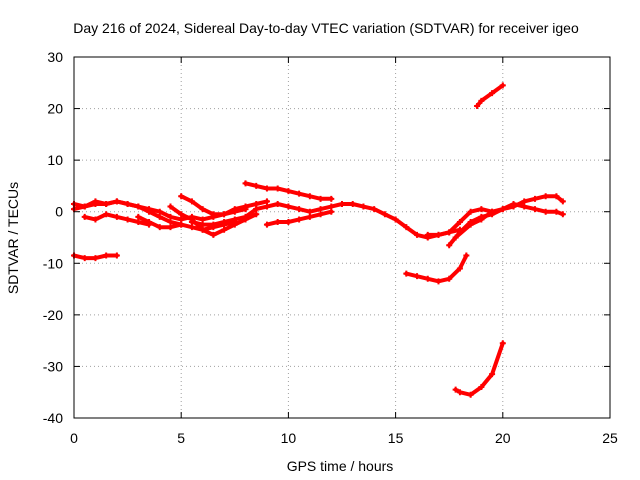 This screenshot has width=640, height=480. Describe the element at coordinates (53, 418) in the screenshot. I see `y-tick-label: -40` at that location.